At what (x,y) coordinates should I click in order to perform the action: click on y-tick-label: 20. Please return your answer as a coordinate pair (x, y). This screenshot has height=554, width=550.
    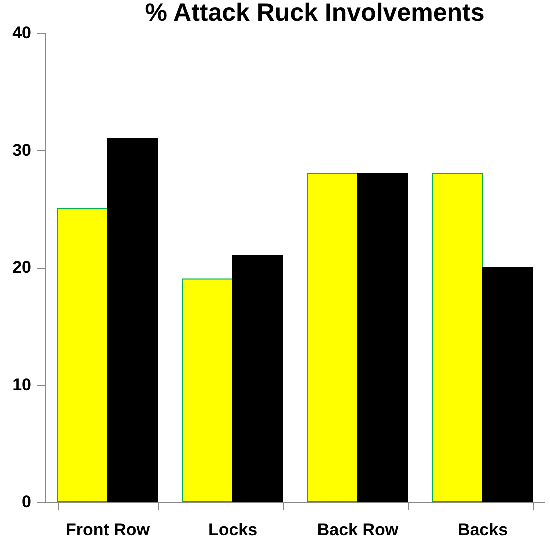
    Looking at the image, I should click on (22, 267).